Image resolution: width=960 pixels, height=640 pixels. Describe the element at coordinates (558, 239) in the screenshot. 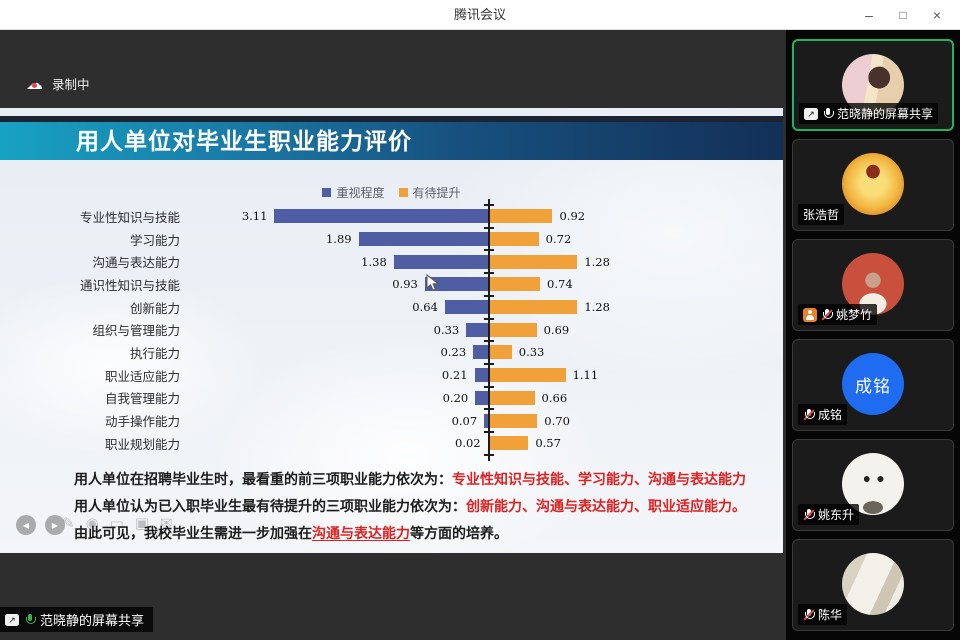

I see `value-label-improvement: 0.72` at that location.